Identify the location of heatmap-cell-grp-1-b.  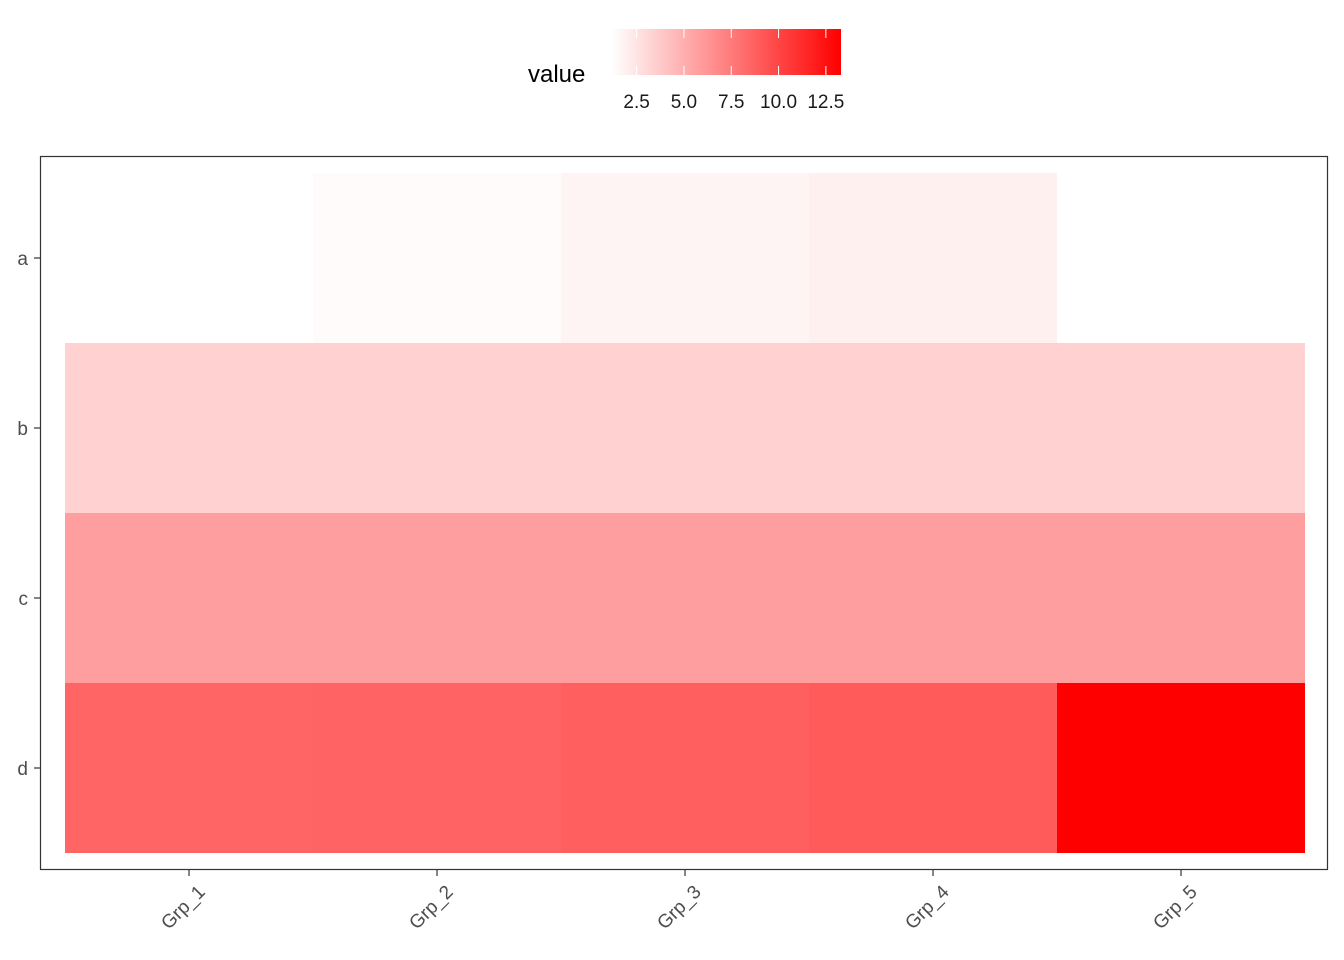
(189, 428).